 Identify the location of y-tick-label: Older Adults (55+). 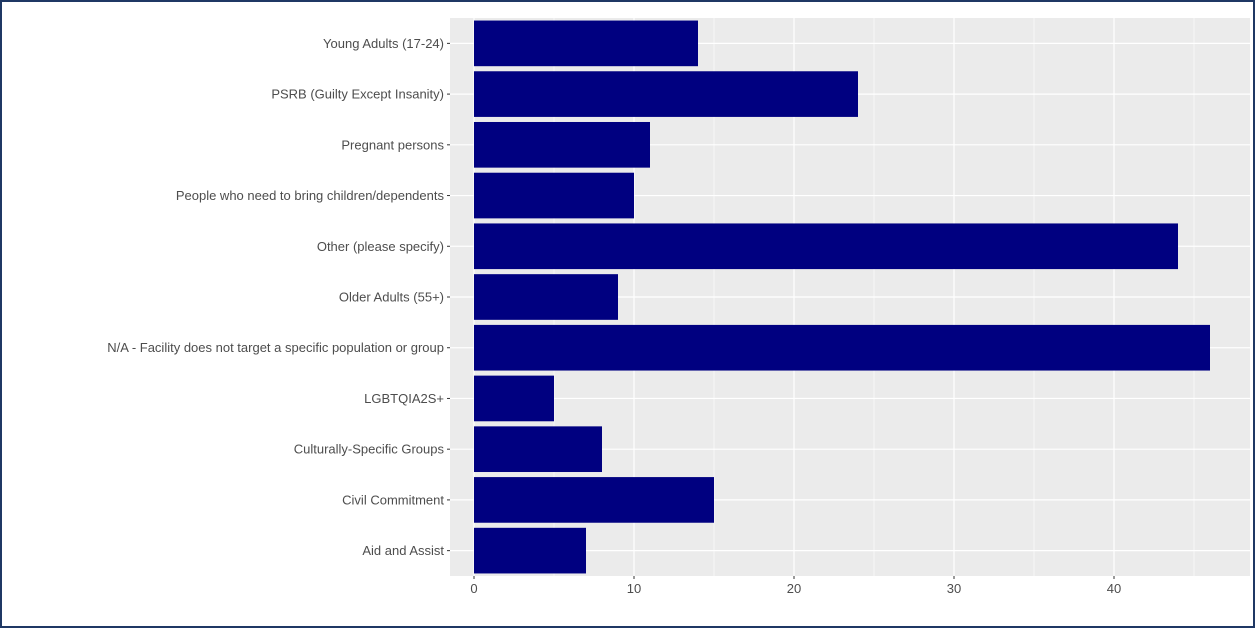
(391, 297).